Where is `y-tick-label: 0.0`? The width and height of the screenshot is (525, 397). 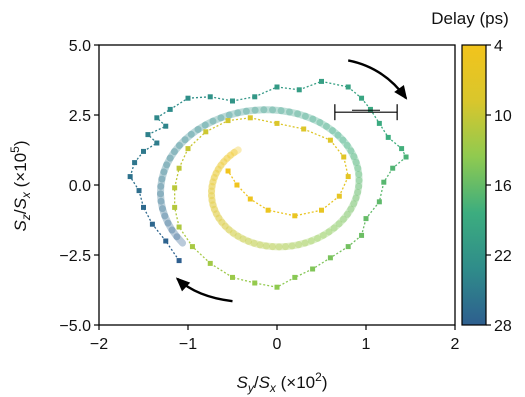
y-tick-label: 0.0 is located at coordinates (80, 186).